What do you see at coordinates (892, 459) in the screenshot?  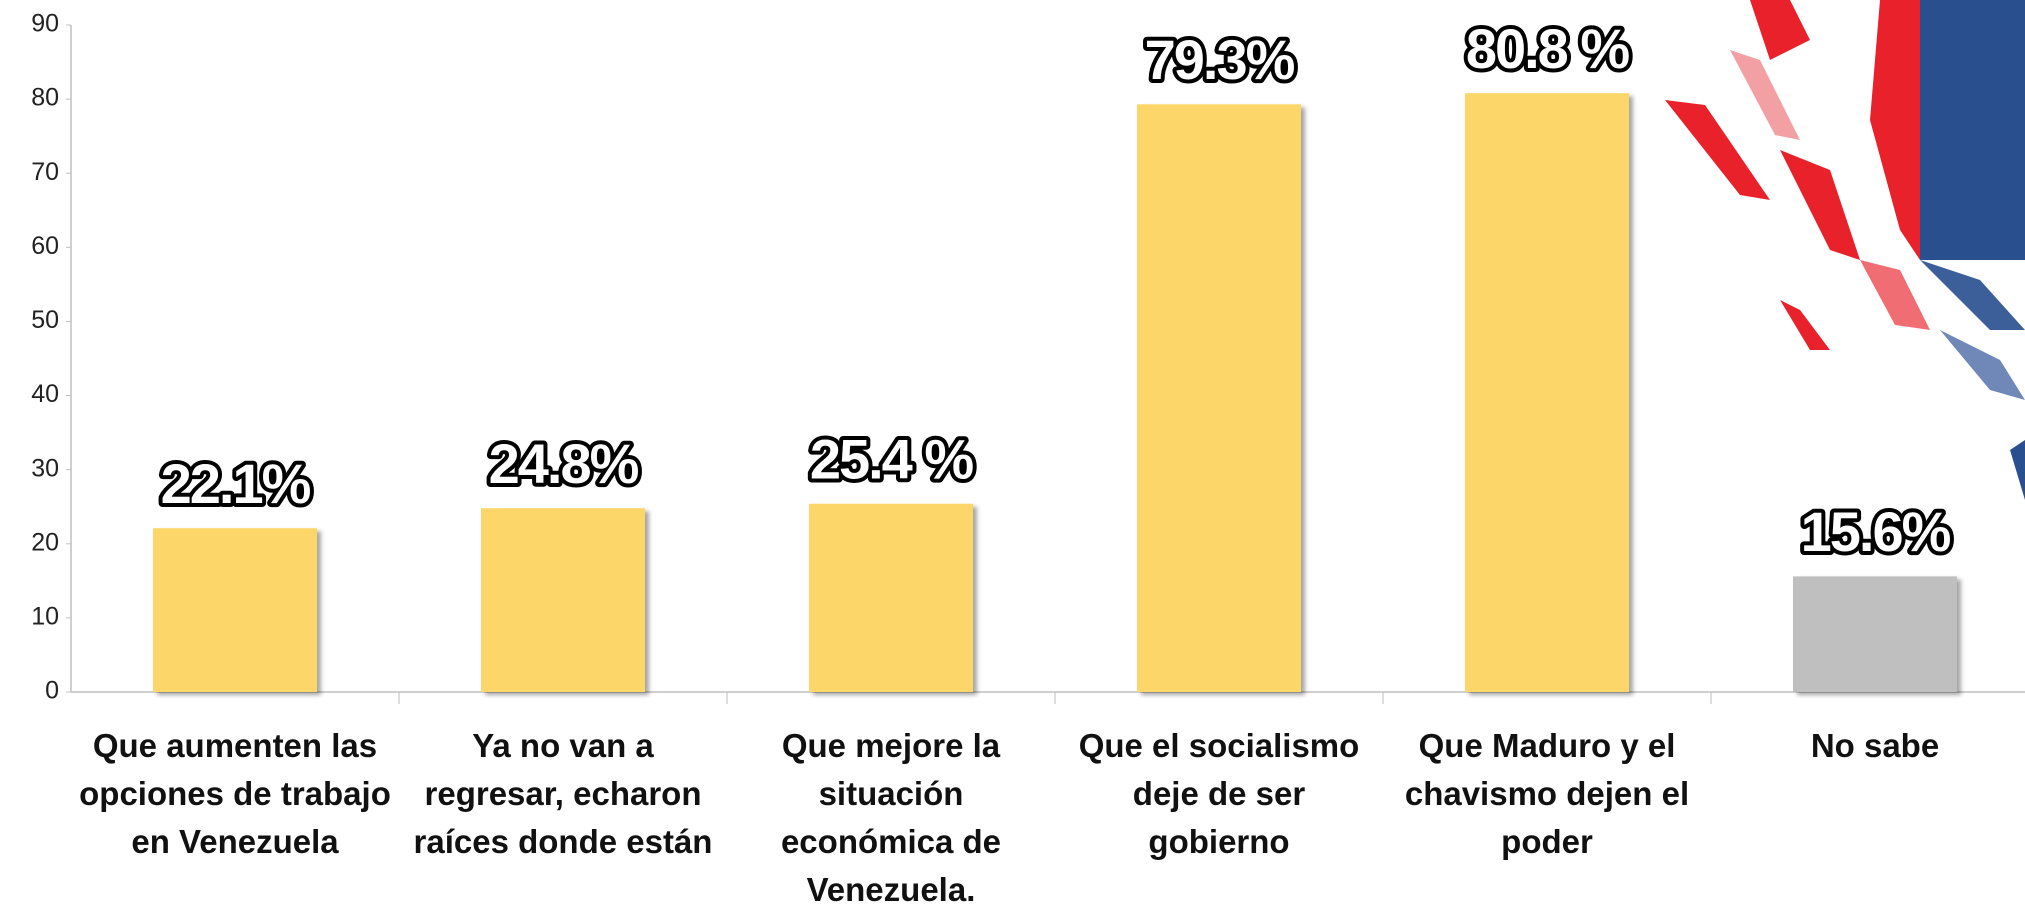 I see `value-label: 25.4 %` at bounding box center [892, 459].